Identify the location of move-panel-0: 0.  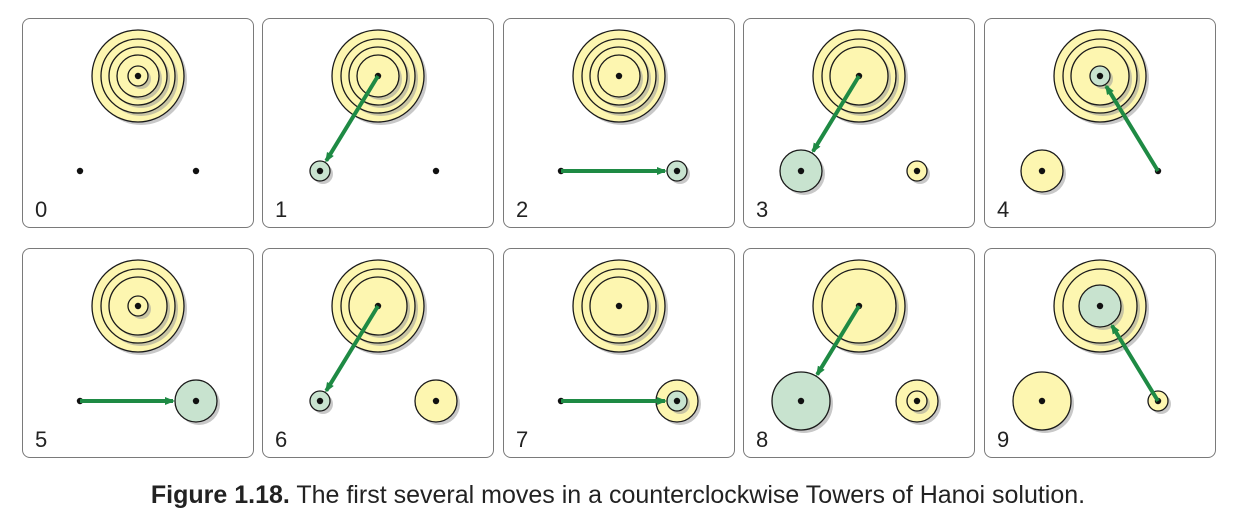
(138, 123).